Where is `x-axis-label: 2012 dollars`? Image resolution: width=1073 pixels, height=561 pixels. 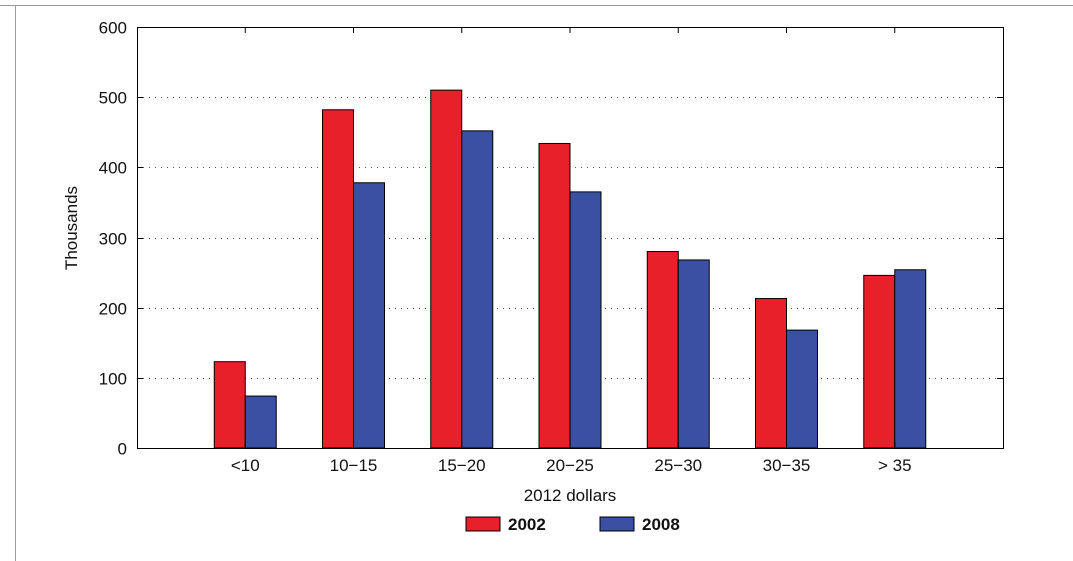 x-axis-label: 2012 dollars is located at coordinates (570, 495).